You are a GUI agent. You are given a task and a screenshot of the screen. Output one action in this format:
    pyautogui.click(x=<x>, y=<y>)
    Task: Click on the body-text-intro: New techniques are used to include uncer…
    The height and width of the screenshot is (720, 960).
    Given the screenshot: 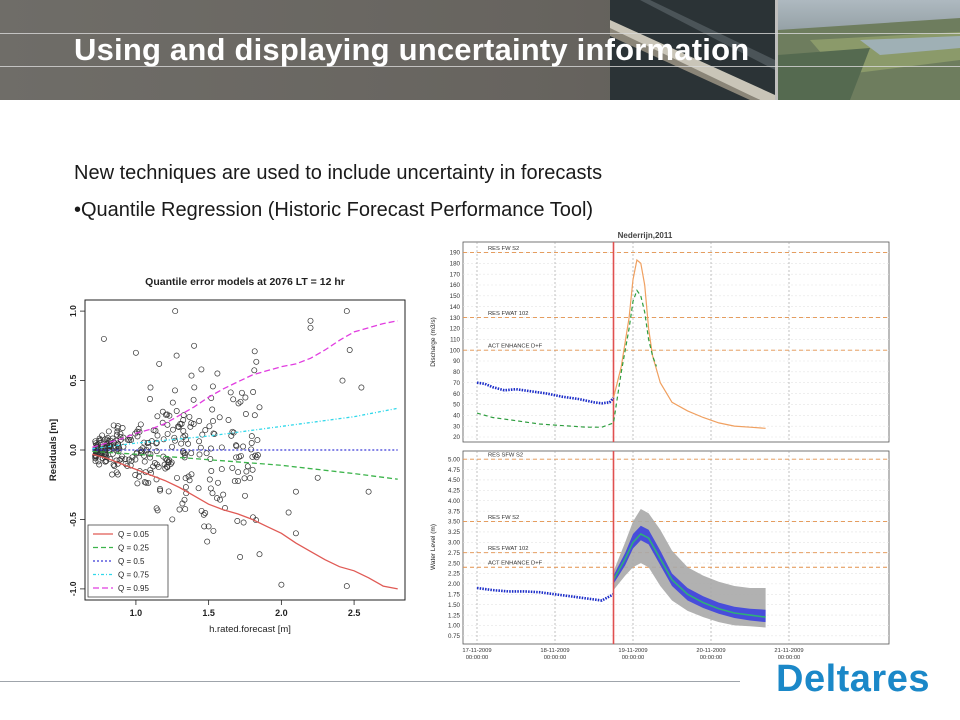 What is the action you would take?
    pyautogui.click(x=338, y=173)
    